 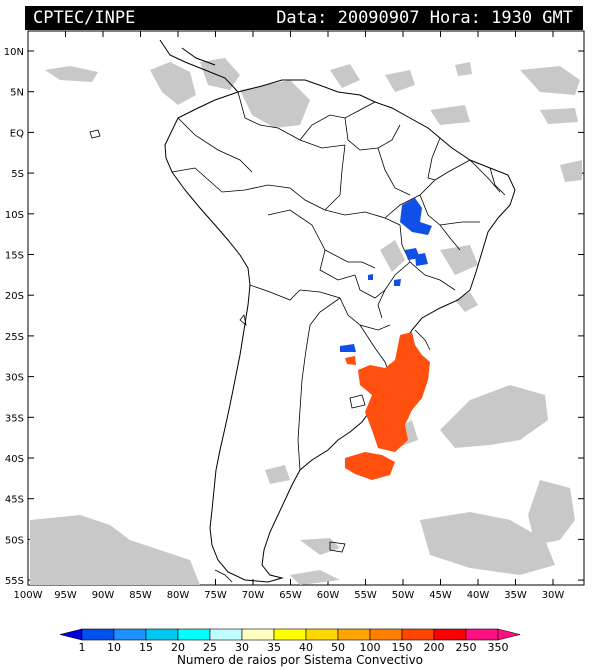 What do you see at coordinates (14, 581) in the screenshot?
I see `latitude-label: 55S` at bounding box center [14, 581].